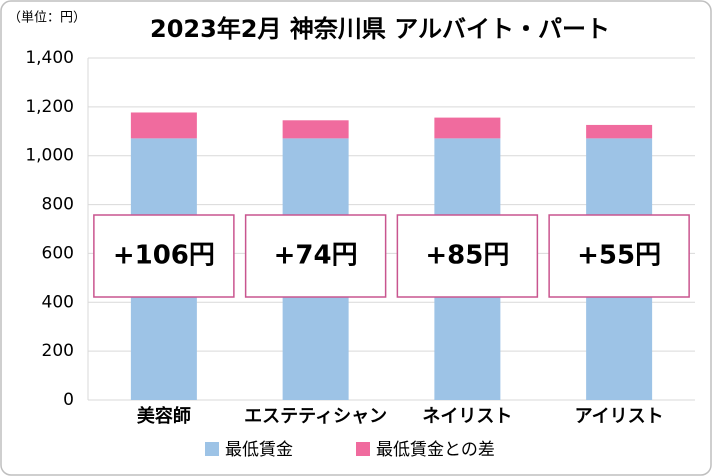 This screenshot has height=476, width=712. Describe the element at coordinates (47, 18) in the screenshot. I see `unit-label: （単位：円）` at that location.